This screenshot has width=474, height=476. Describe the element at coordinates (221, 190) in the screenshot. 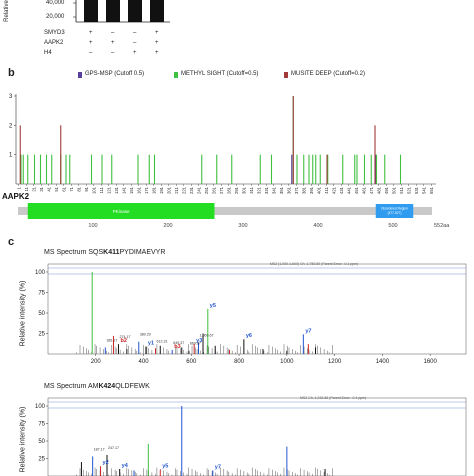

I see `residue-tick-label: 271` at that location.